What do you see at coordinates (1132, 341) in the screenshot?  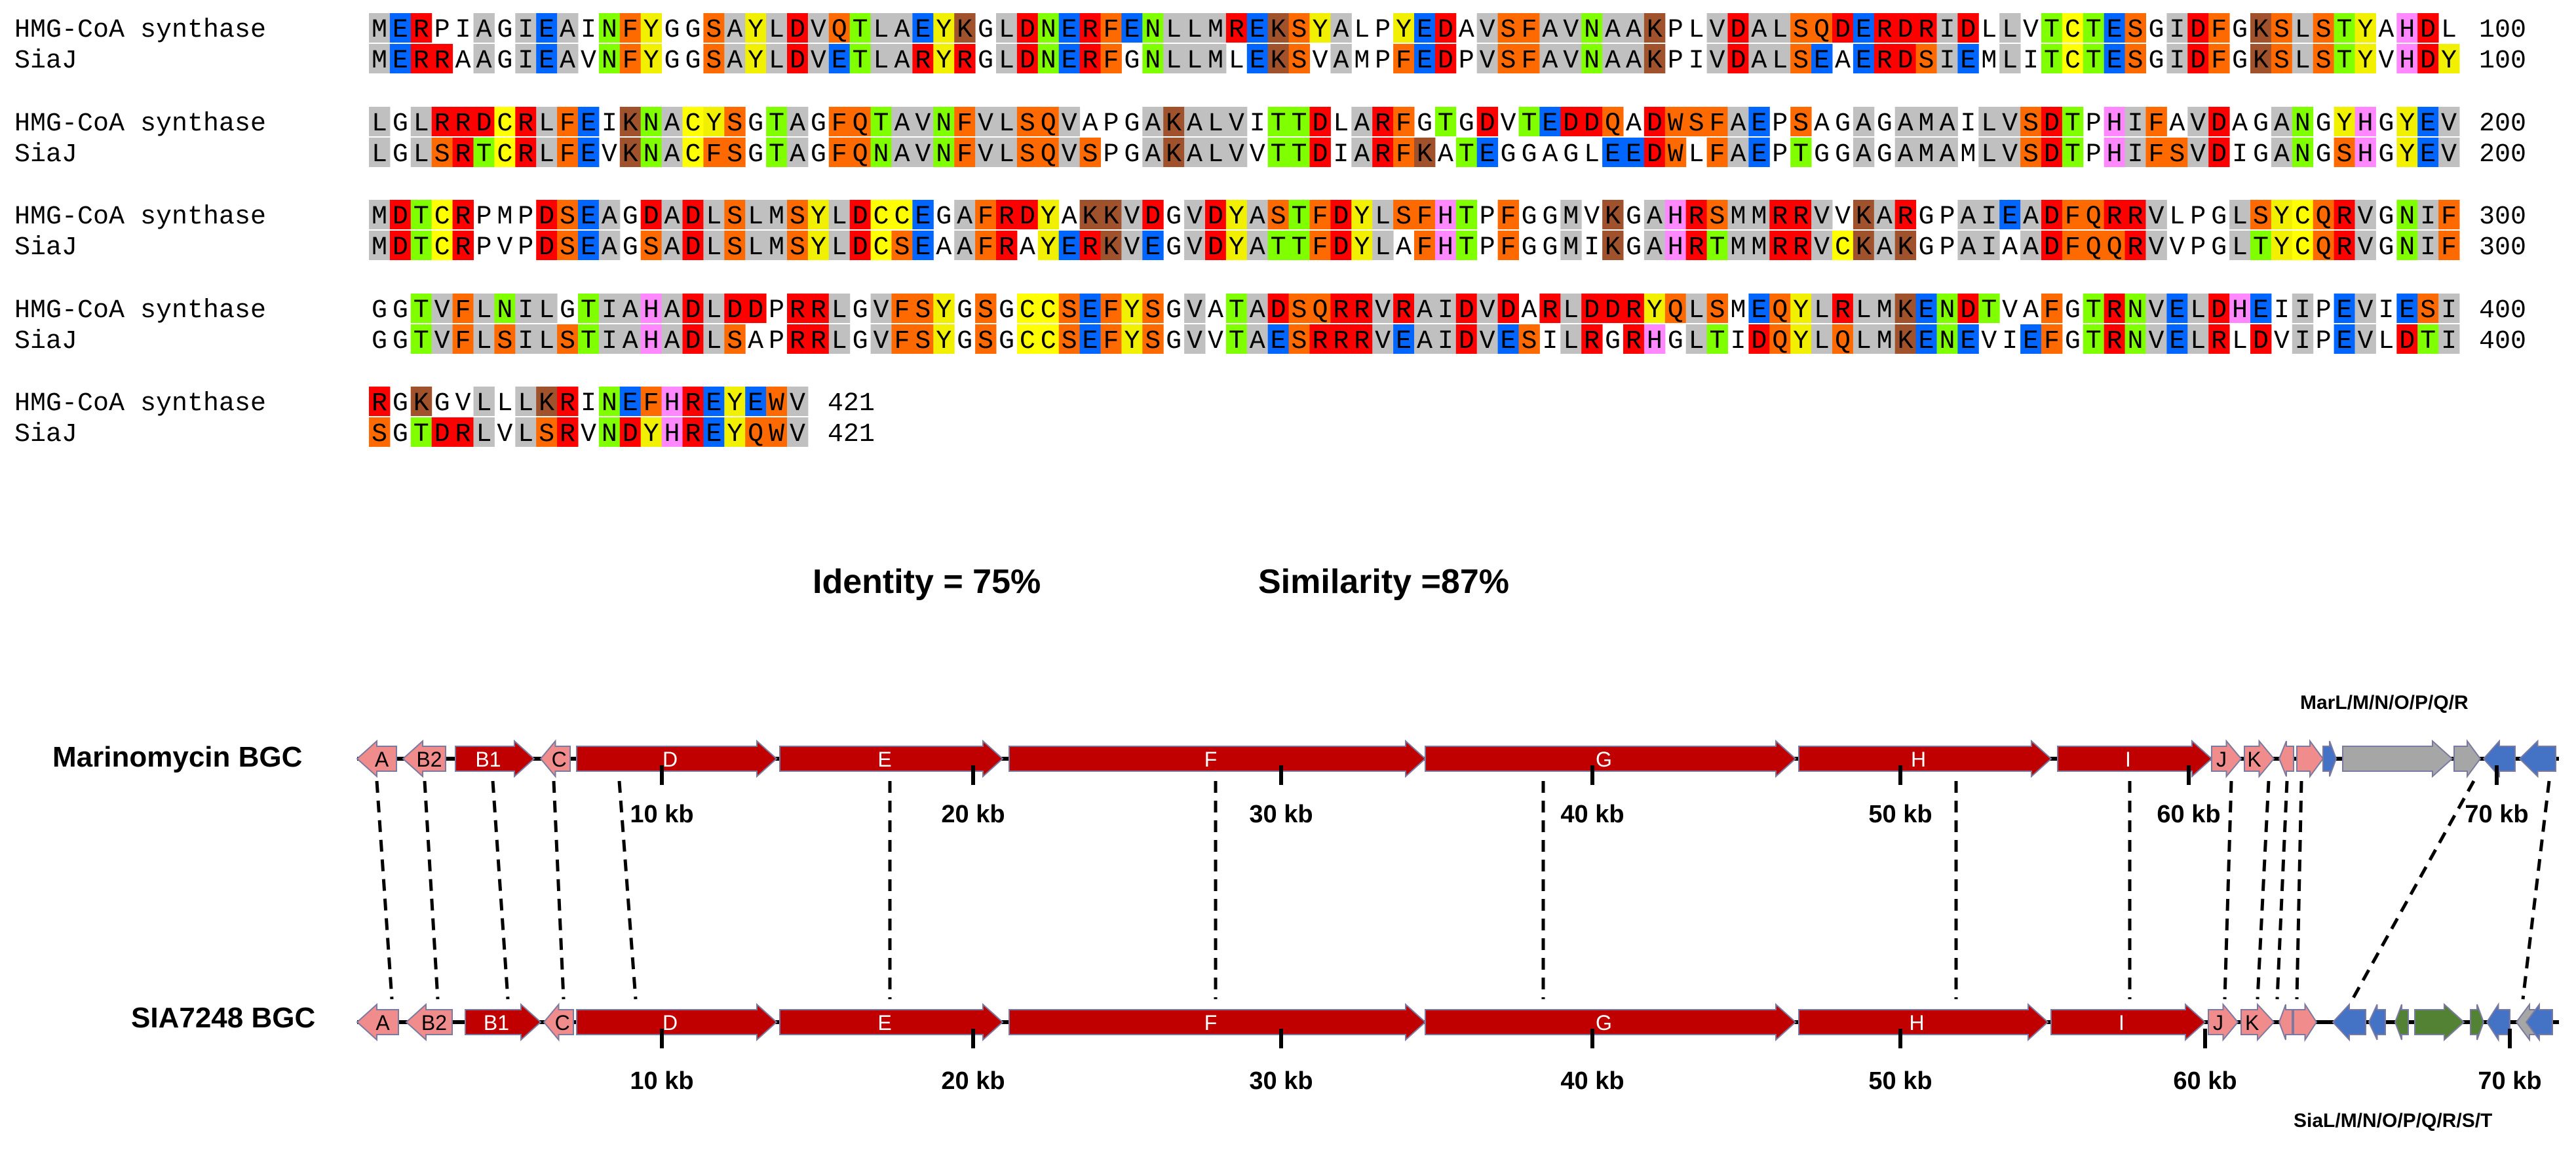 I see `residue: Y` at bounding box center [1132, 341].